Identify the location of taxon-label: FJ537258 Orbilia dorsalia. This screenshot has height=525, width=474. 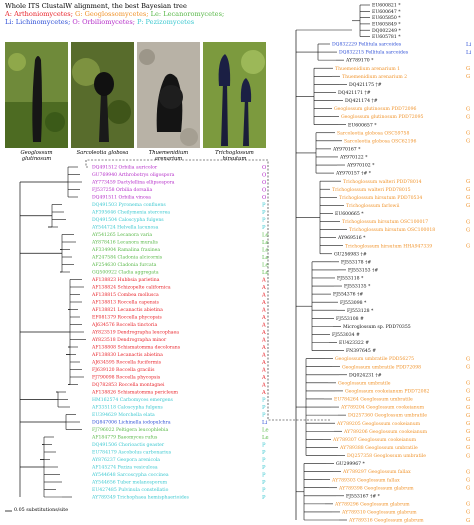
(122, 190).